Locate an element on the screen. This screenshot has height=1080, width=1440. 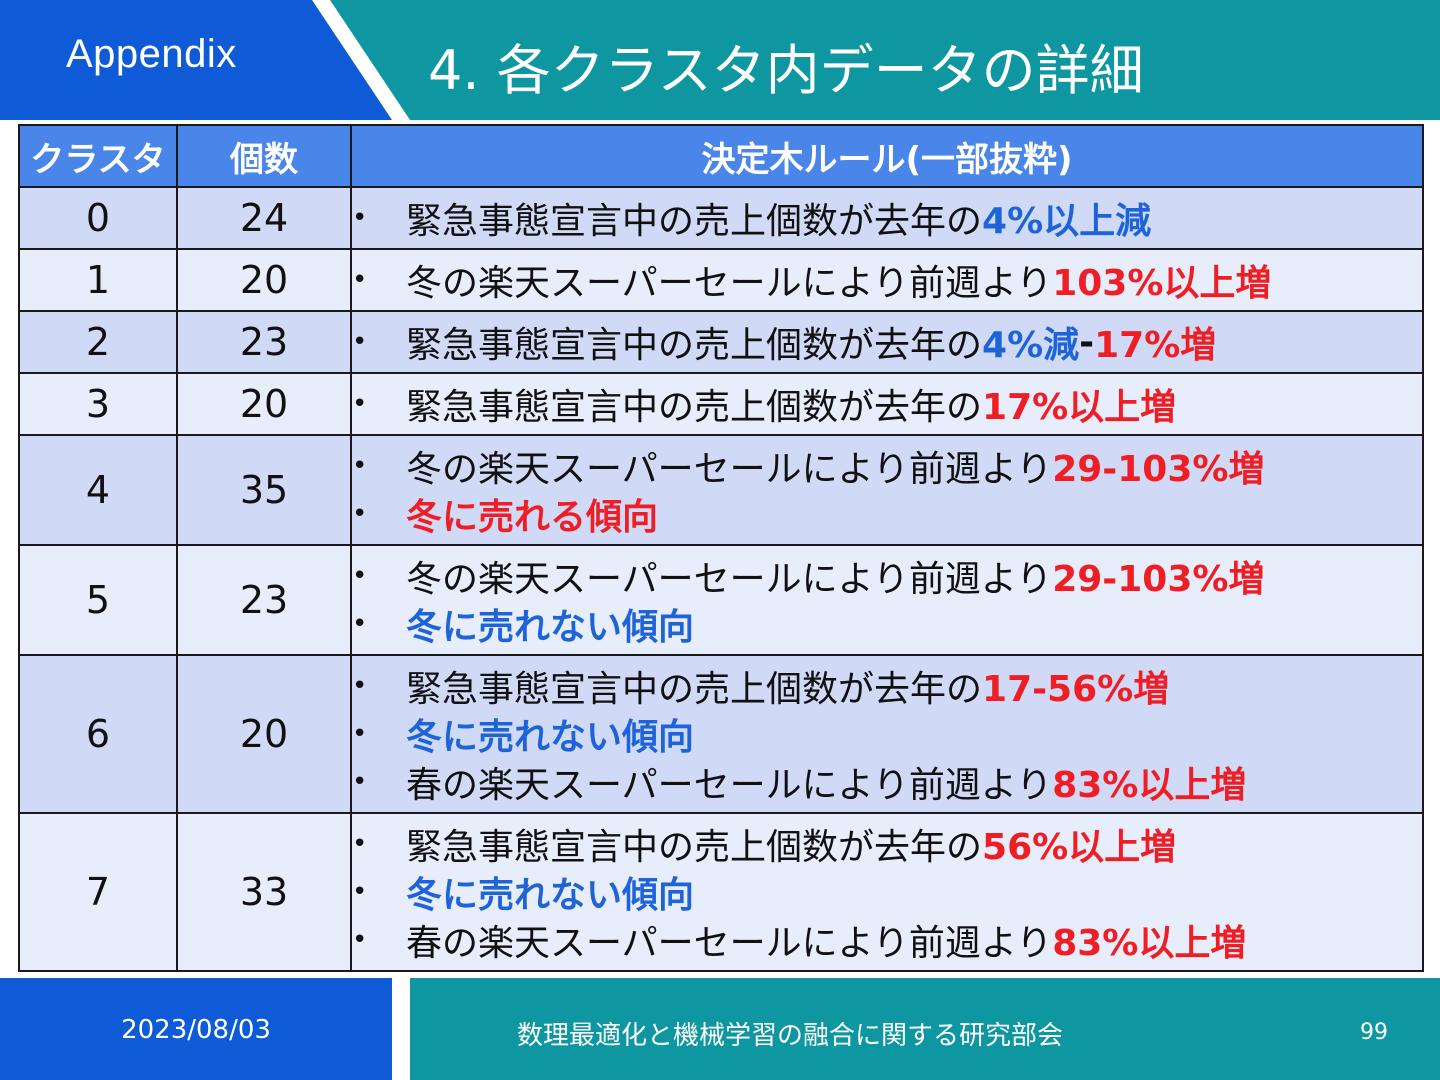
rule-cell: • 冬の楽天スーパーセールにより前週より 103%以上増 is located at coordinates (887, 280).